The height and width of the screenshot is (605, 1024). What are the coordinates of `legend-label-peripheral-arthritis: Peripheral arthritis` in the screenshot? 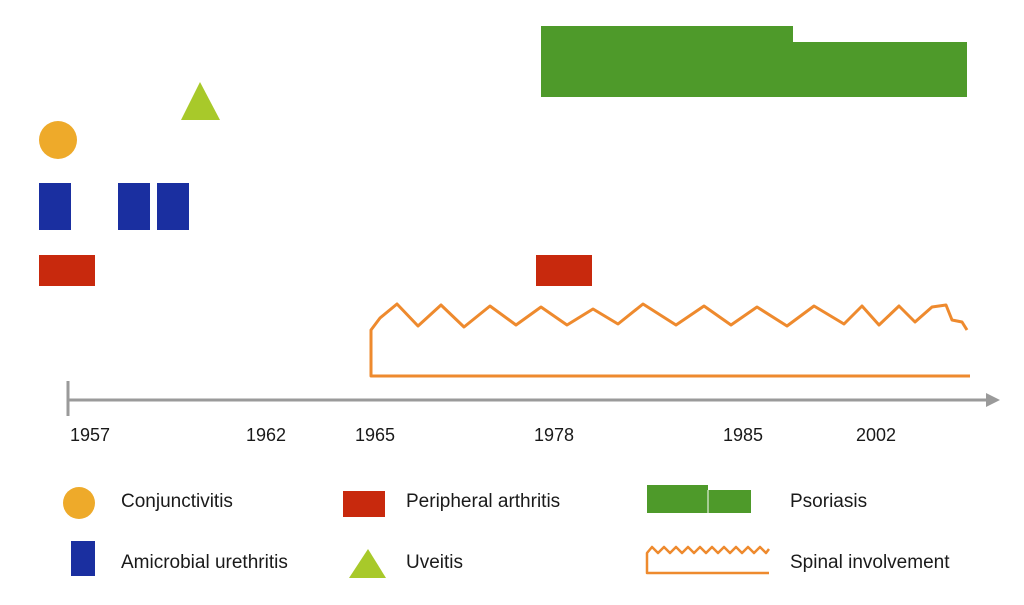 It's located at (483, 501).